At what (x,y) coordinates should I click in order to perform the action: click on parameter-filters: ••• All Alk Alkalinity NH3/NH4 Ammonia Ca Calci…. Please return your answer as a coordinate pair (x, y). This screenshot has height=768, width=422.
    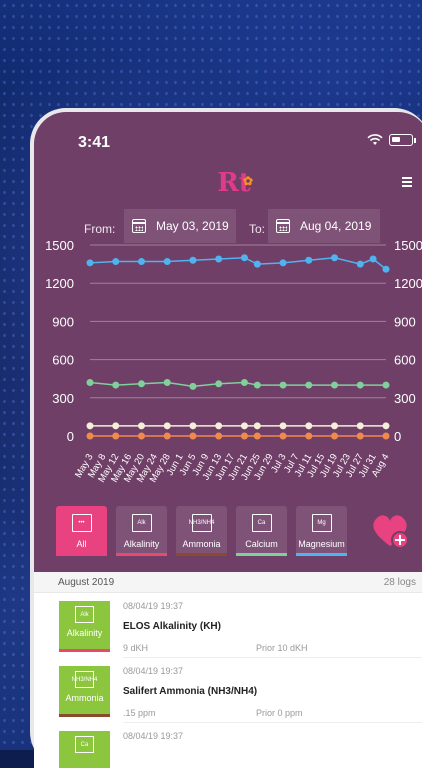
    Looking at the image, I should click on (201, 531).